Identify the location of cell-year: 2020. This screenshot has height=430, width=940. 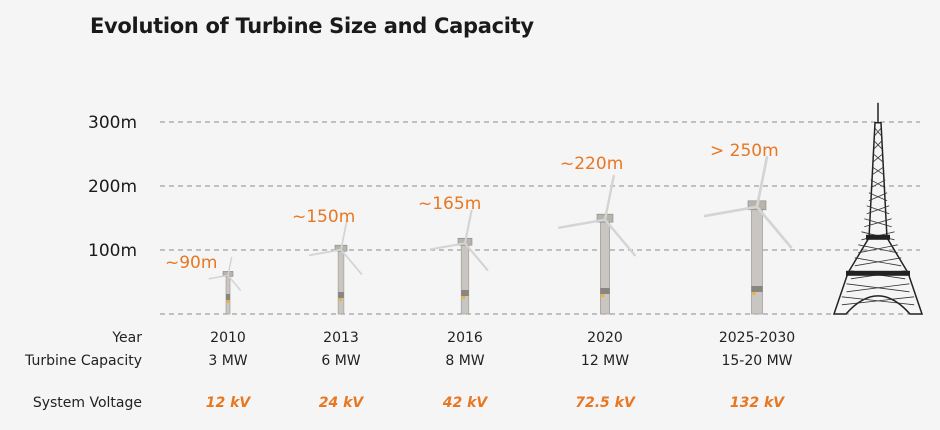
(605, 338).